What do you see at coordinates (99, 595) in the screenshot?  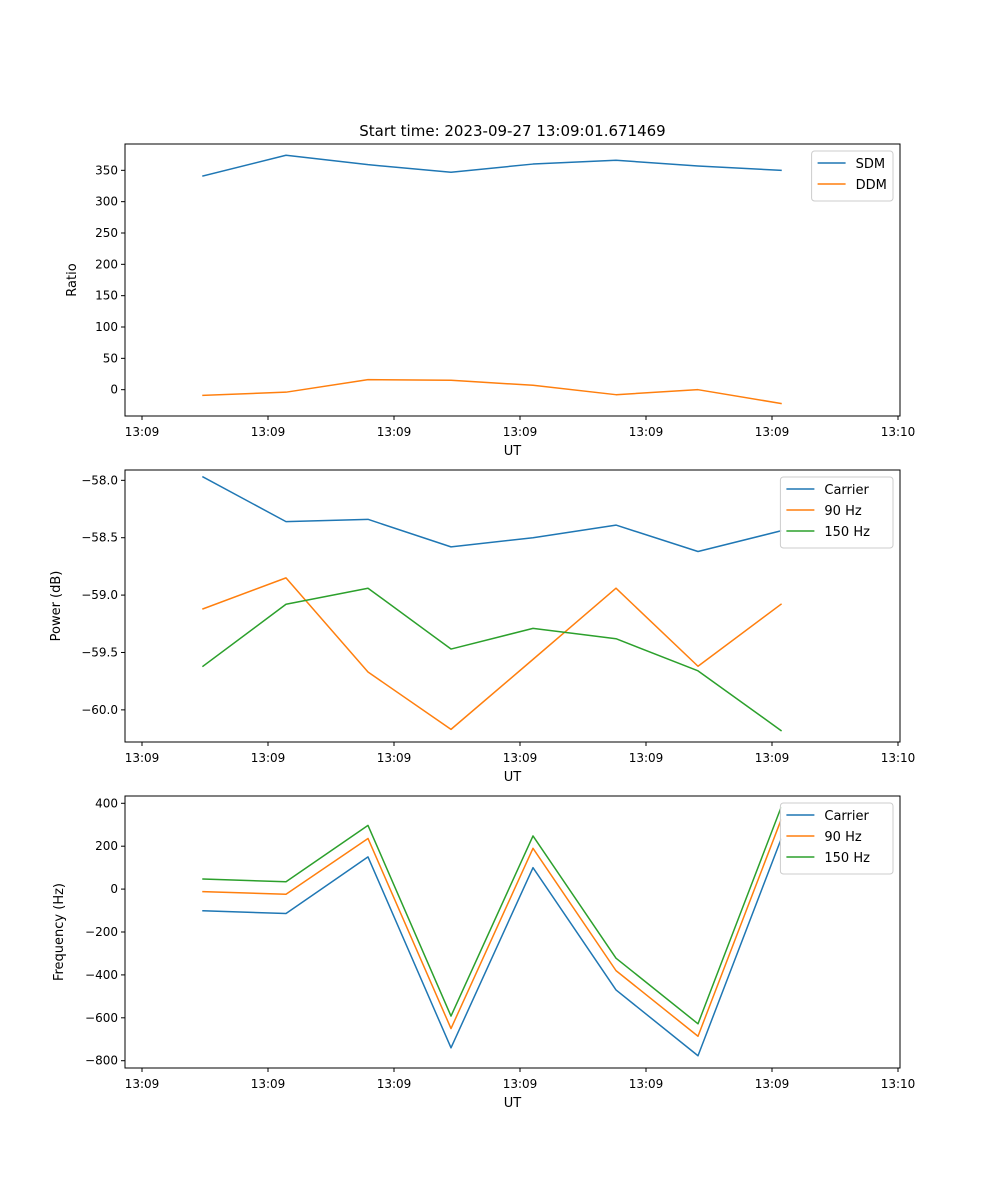 I see `y-tick-label: −59.0` at bounding box center [99, 595].